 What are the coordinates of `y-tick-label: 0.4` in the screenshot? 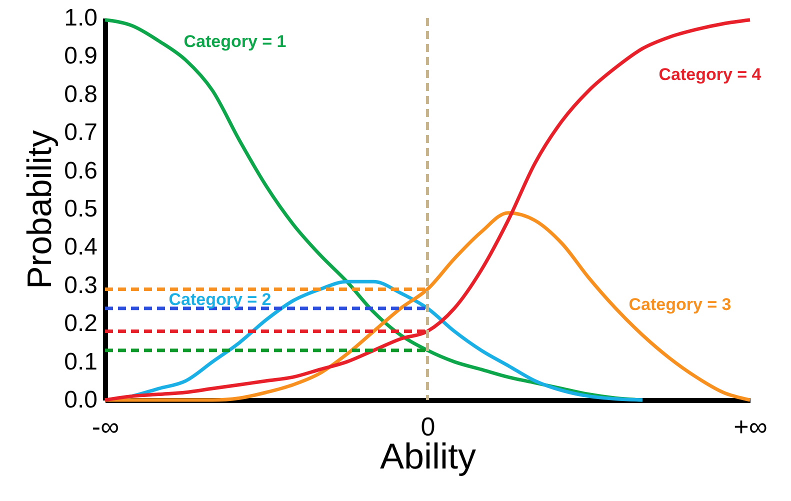 It's located at (81, 247).